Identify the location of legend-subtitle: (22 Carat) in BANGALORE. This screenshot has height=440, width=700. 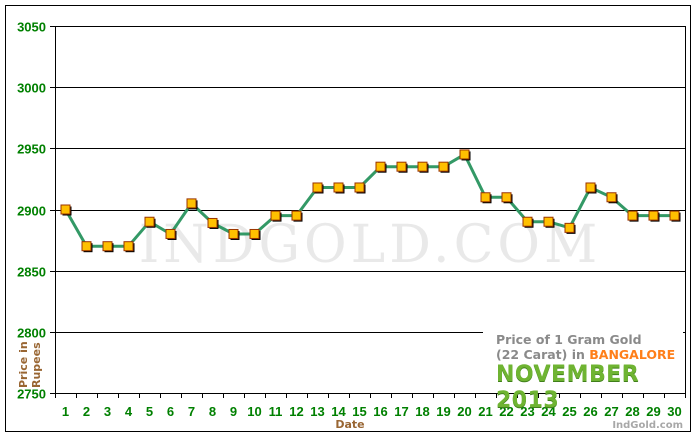
(583, 354).